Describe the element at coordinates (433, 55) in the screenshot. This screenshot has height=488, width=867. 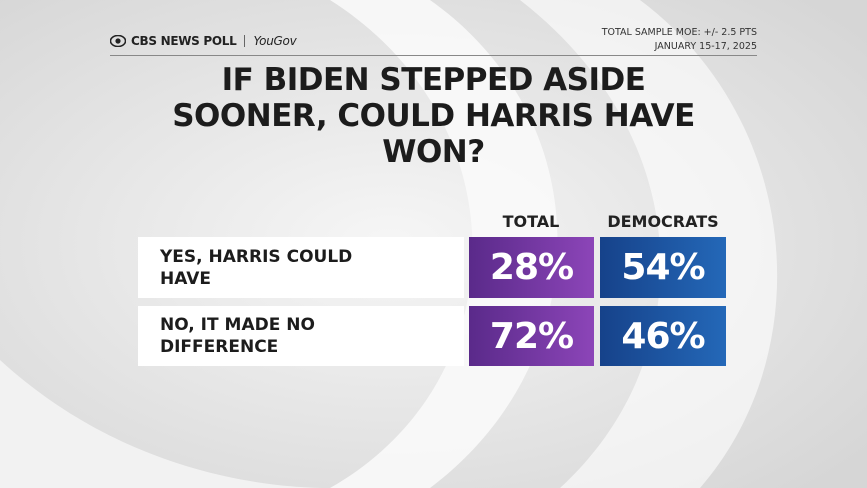
I see `divider` at that location.